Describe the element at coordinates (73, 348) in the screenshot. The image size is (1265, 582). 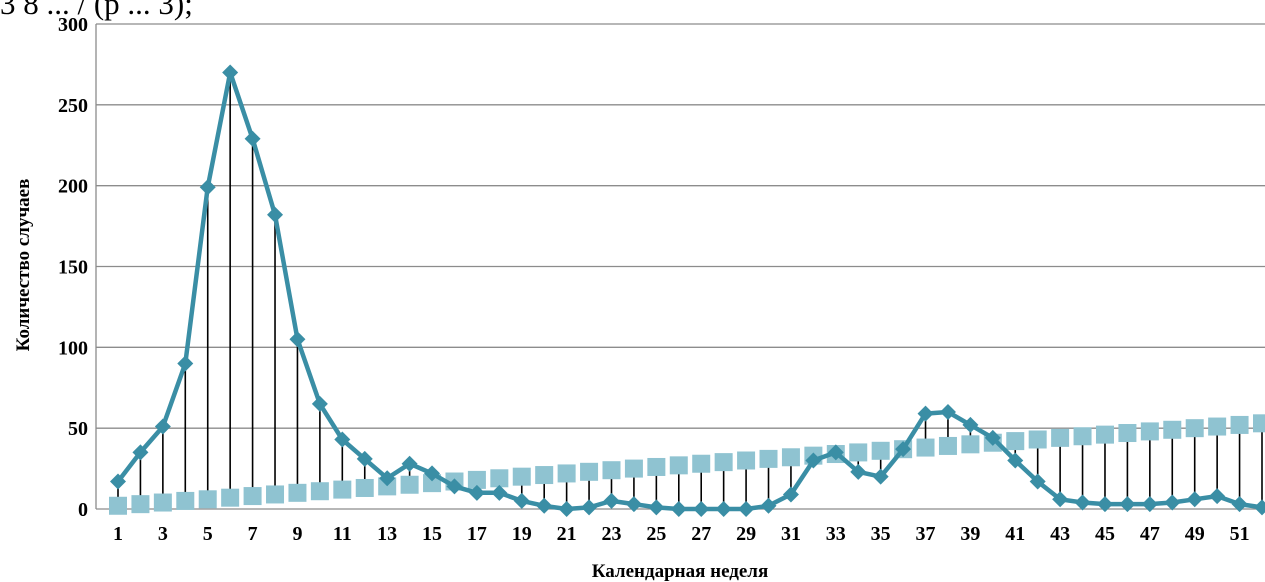
I see `y-tick-label-100: 100` at that location.